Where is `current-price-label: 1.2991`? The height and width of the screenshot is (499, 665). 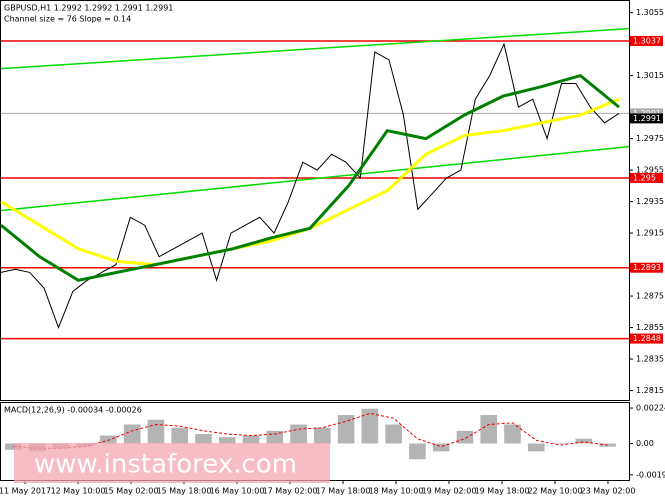
current-price-label: 1.2991 is located at coordinates (647, 118).